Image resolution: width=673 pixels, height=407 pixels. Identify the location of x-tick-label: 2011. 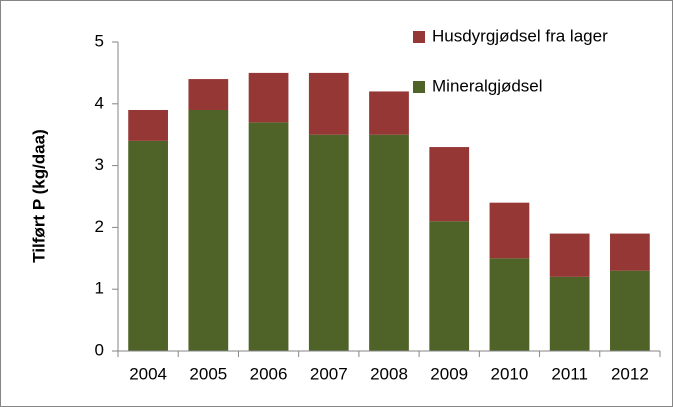
(569, 373).